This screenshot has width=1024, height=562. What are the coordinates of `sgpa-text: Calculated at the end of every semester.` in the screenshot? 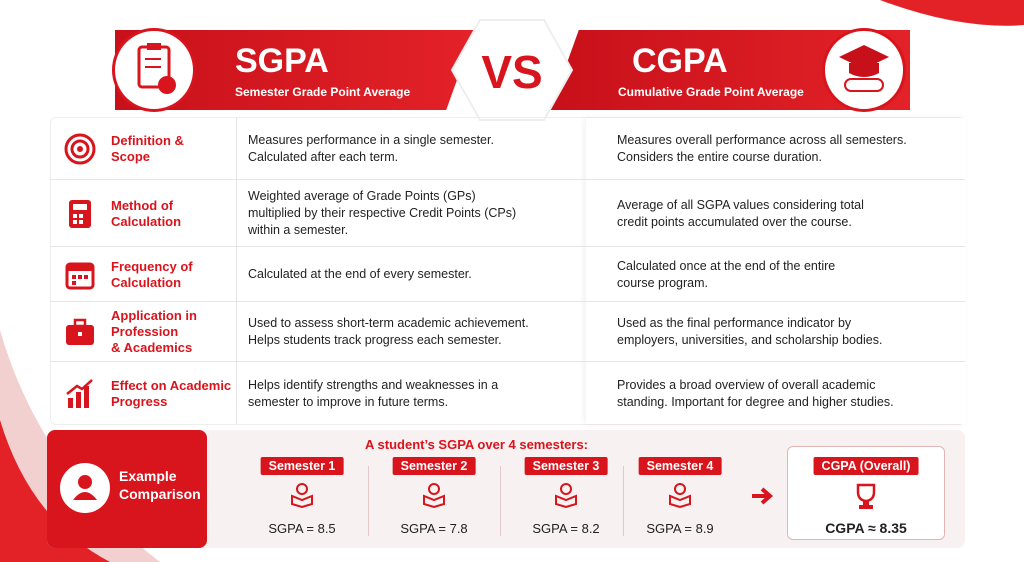 It's located at (360, 274).